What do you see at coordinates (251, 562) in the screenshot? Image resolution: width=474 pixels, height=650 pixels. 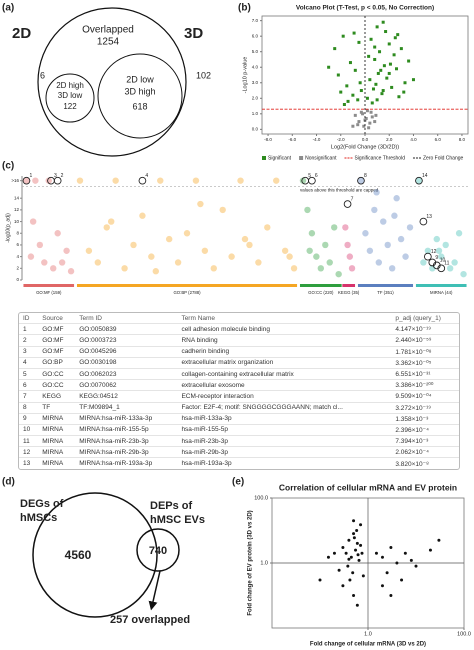 I see `y-axis-label: Fold change of EV protein (3D vs 2D)` at bounding box center [251, 562].